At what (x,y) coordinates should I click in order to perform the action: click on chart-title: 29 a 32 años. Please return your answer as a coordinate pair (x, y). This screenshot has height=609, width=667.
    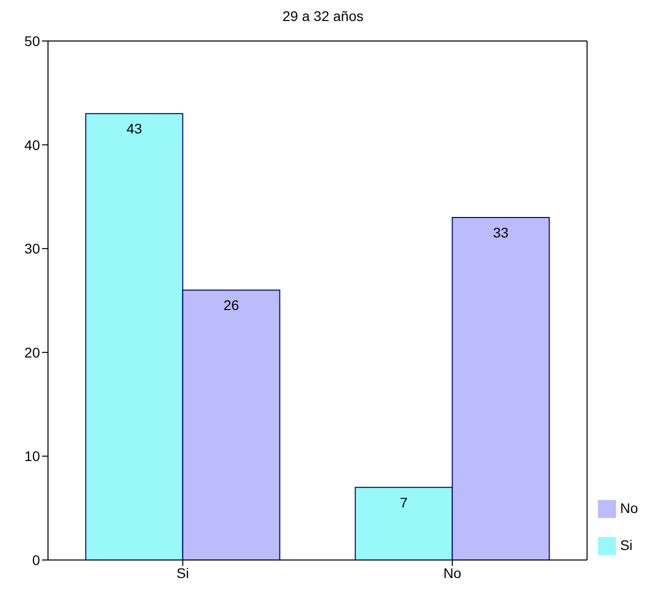
    Looking at the image, I should click on (323, 16).